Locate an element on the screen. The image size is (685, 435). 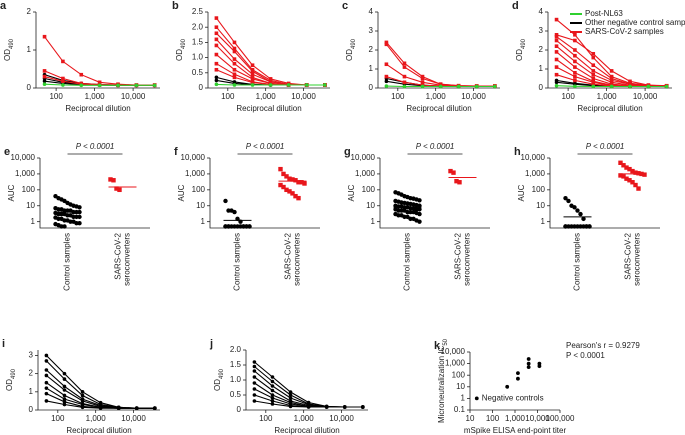
x-tick-label: seroconverters is located at coordinates (637, 259).